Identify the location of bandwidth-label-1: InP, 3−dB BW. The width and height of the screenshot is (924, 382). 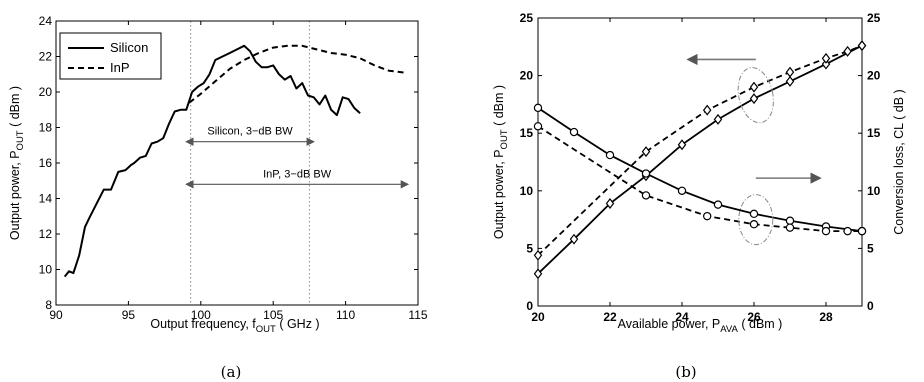
(297, 174).